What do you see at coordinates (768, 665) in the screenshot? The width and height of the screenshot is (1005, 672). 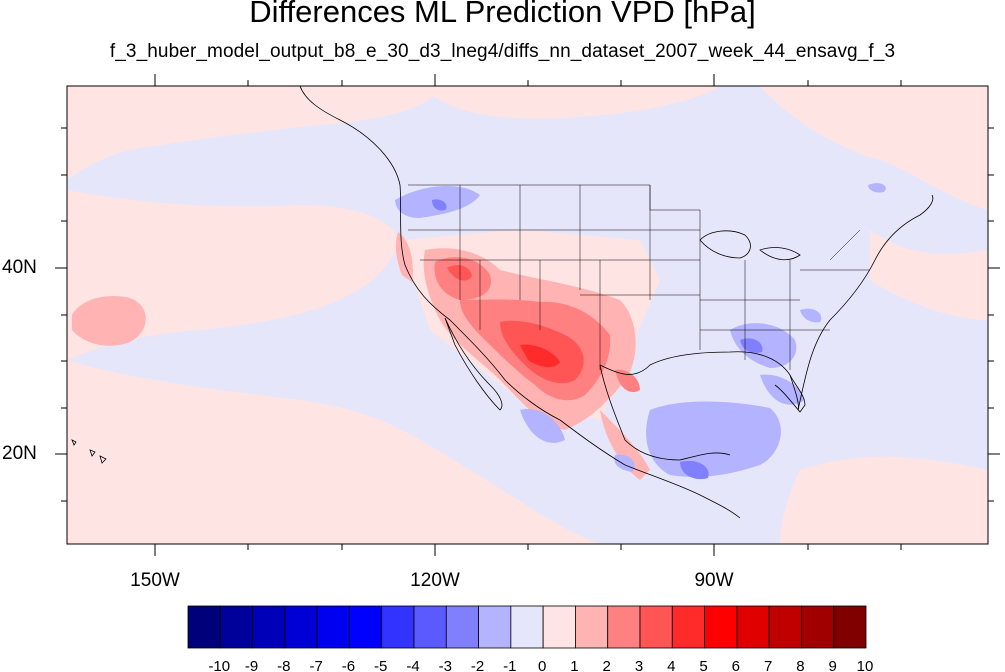 I see `colorbar-label: 7` at bounding box center [768, 665].